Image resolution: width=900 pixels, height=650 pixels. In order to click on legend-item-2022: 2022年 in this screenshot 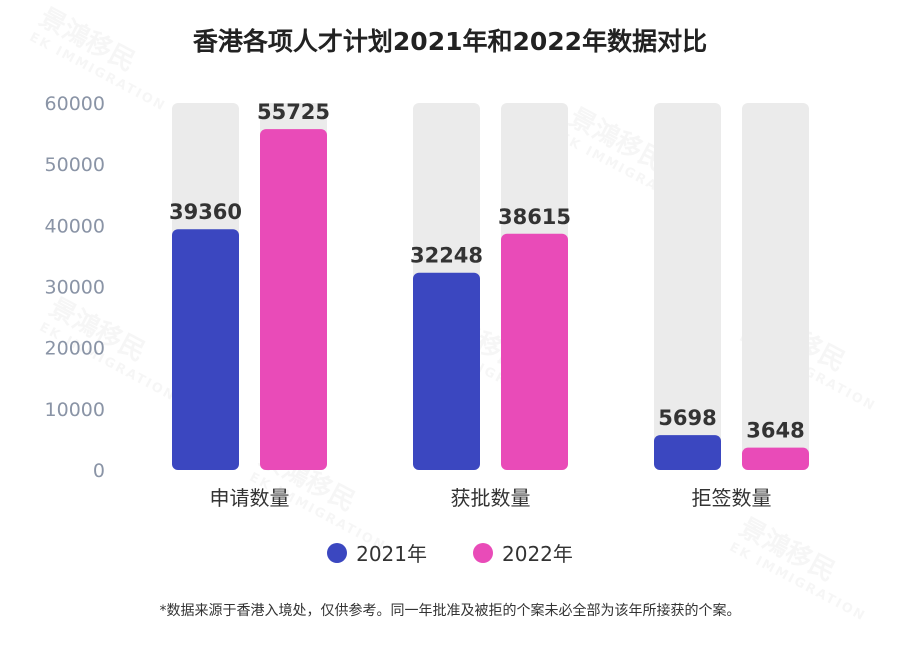, I will do `click(523, 552)`.